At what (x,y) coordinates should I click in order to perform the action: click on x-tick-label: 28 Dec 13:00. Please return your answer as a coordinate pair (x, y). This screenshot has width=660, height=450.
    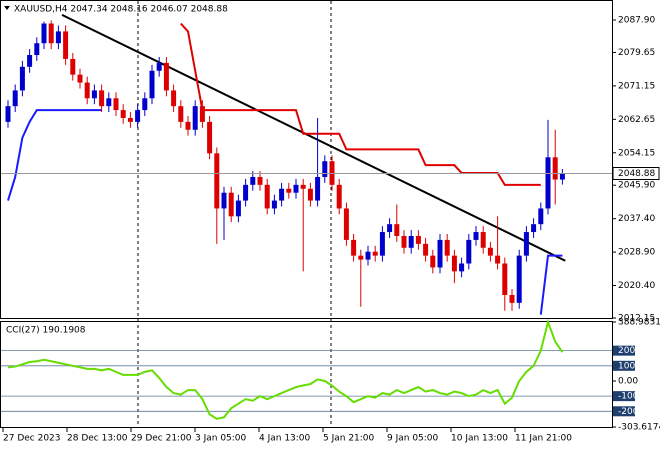
    Looking at the image, I should click on (97, 439).